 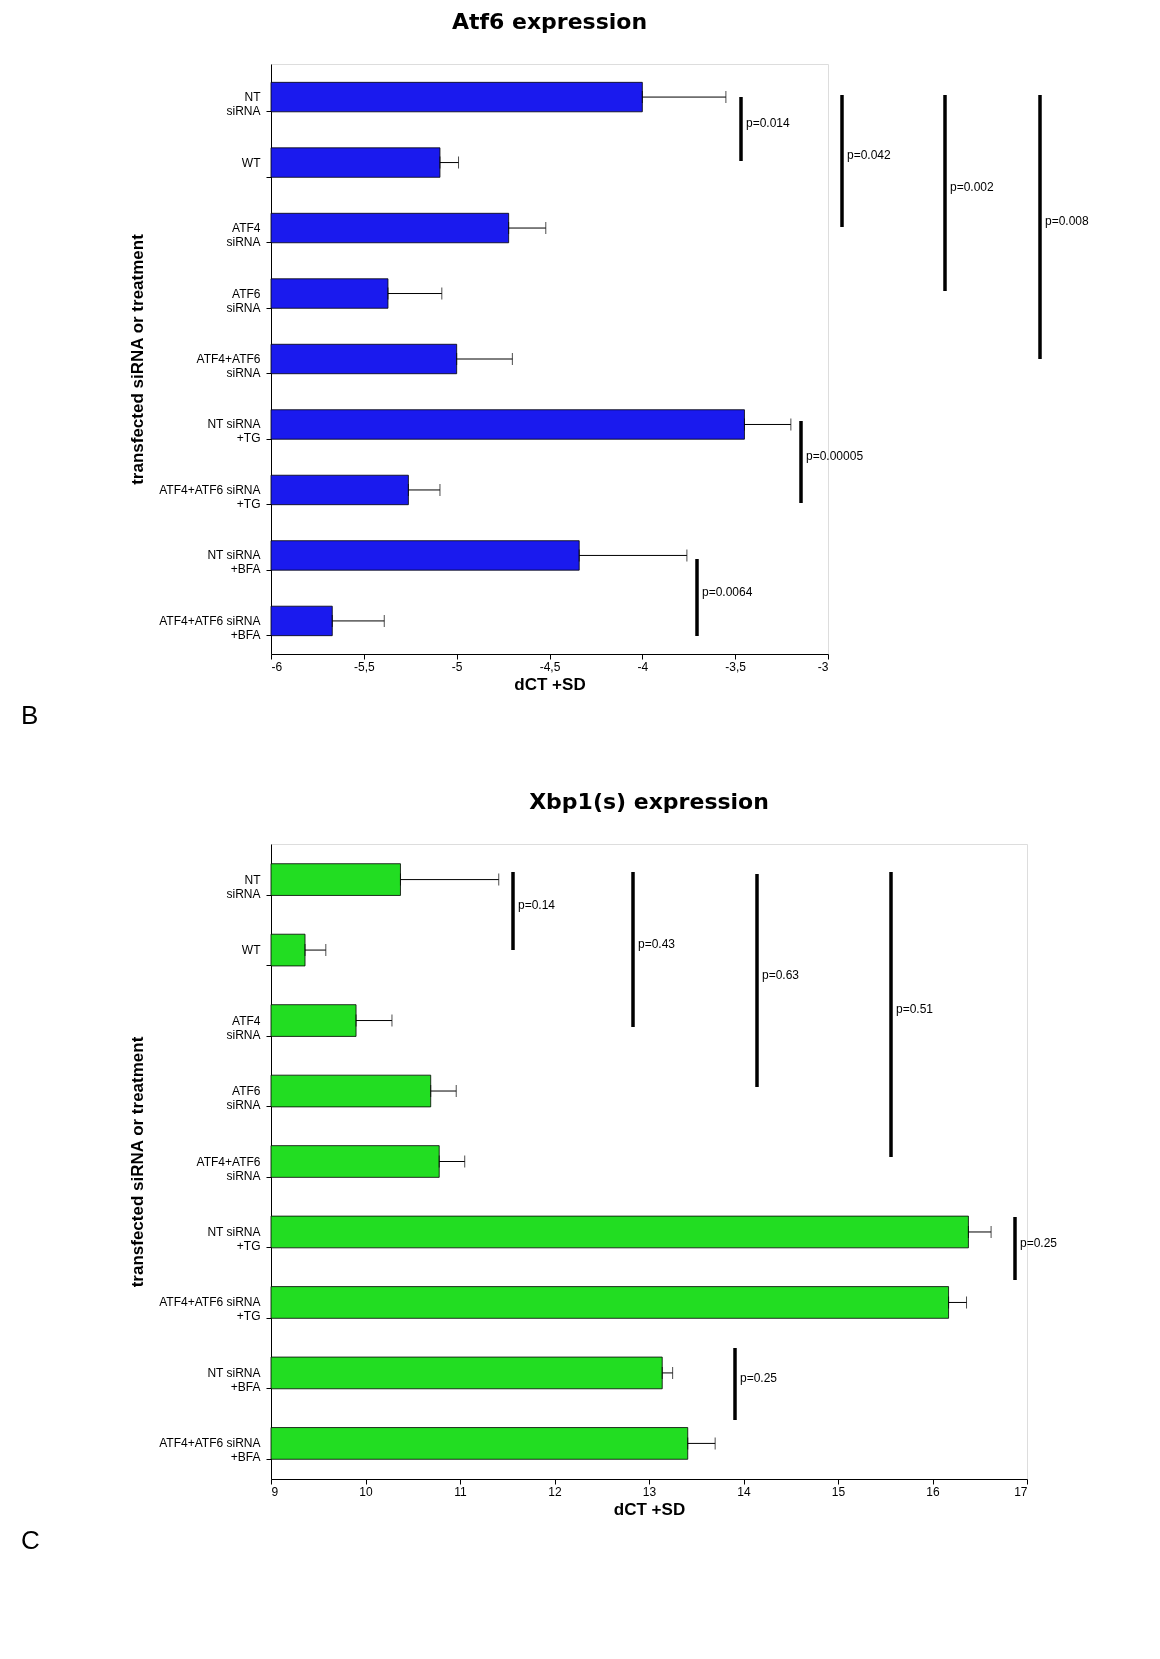 I want to click on text: p=0.002, so click(x=972, y=187).